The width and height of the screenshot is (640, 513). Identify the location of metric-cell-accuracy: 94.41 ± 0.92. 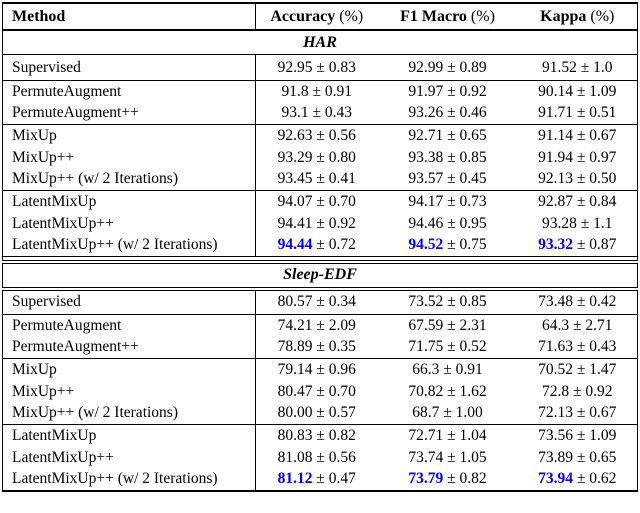
(317, 224).